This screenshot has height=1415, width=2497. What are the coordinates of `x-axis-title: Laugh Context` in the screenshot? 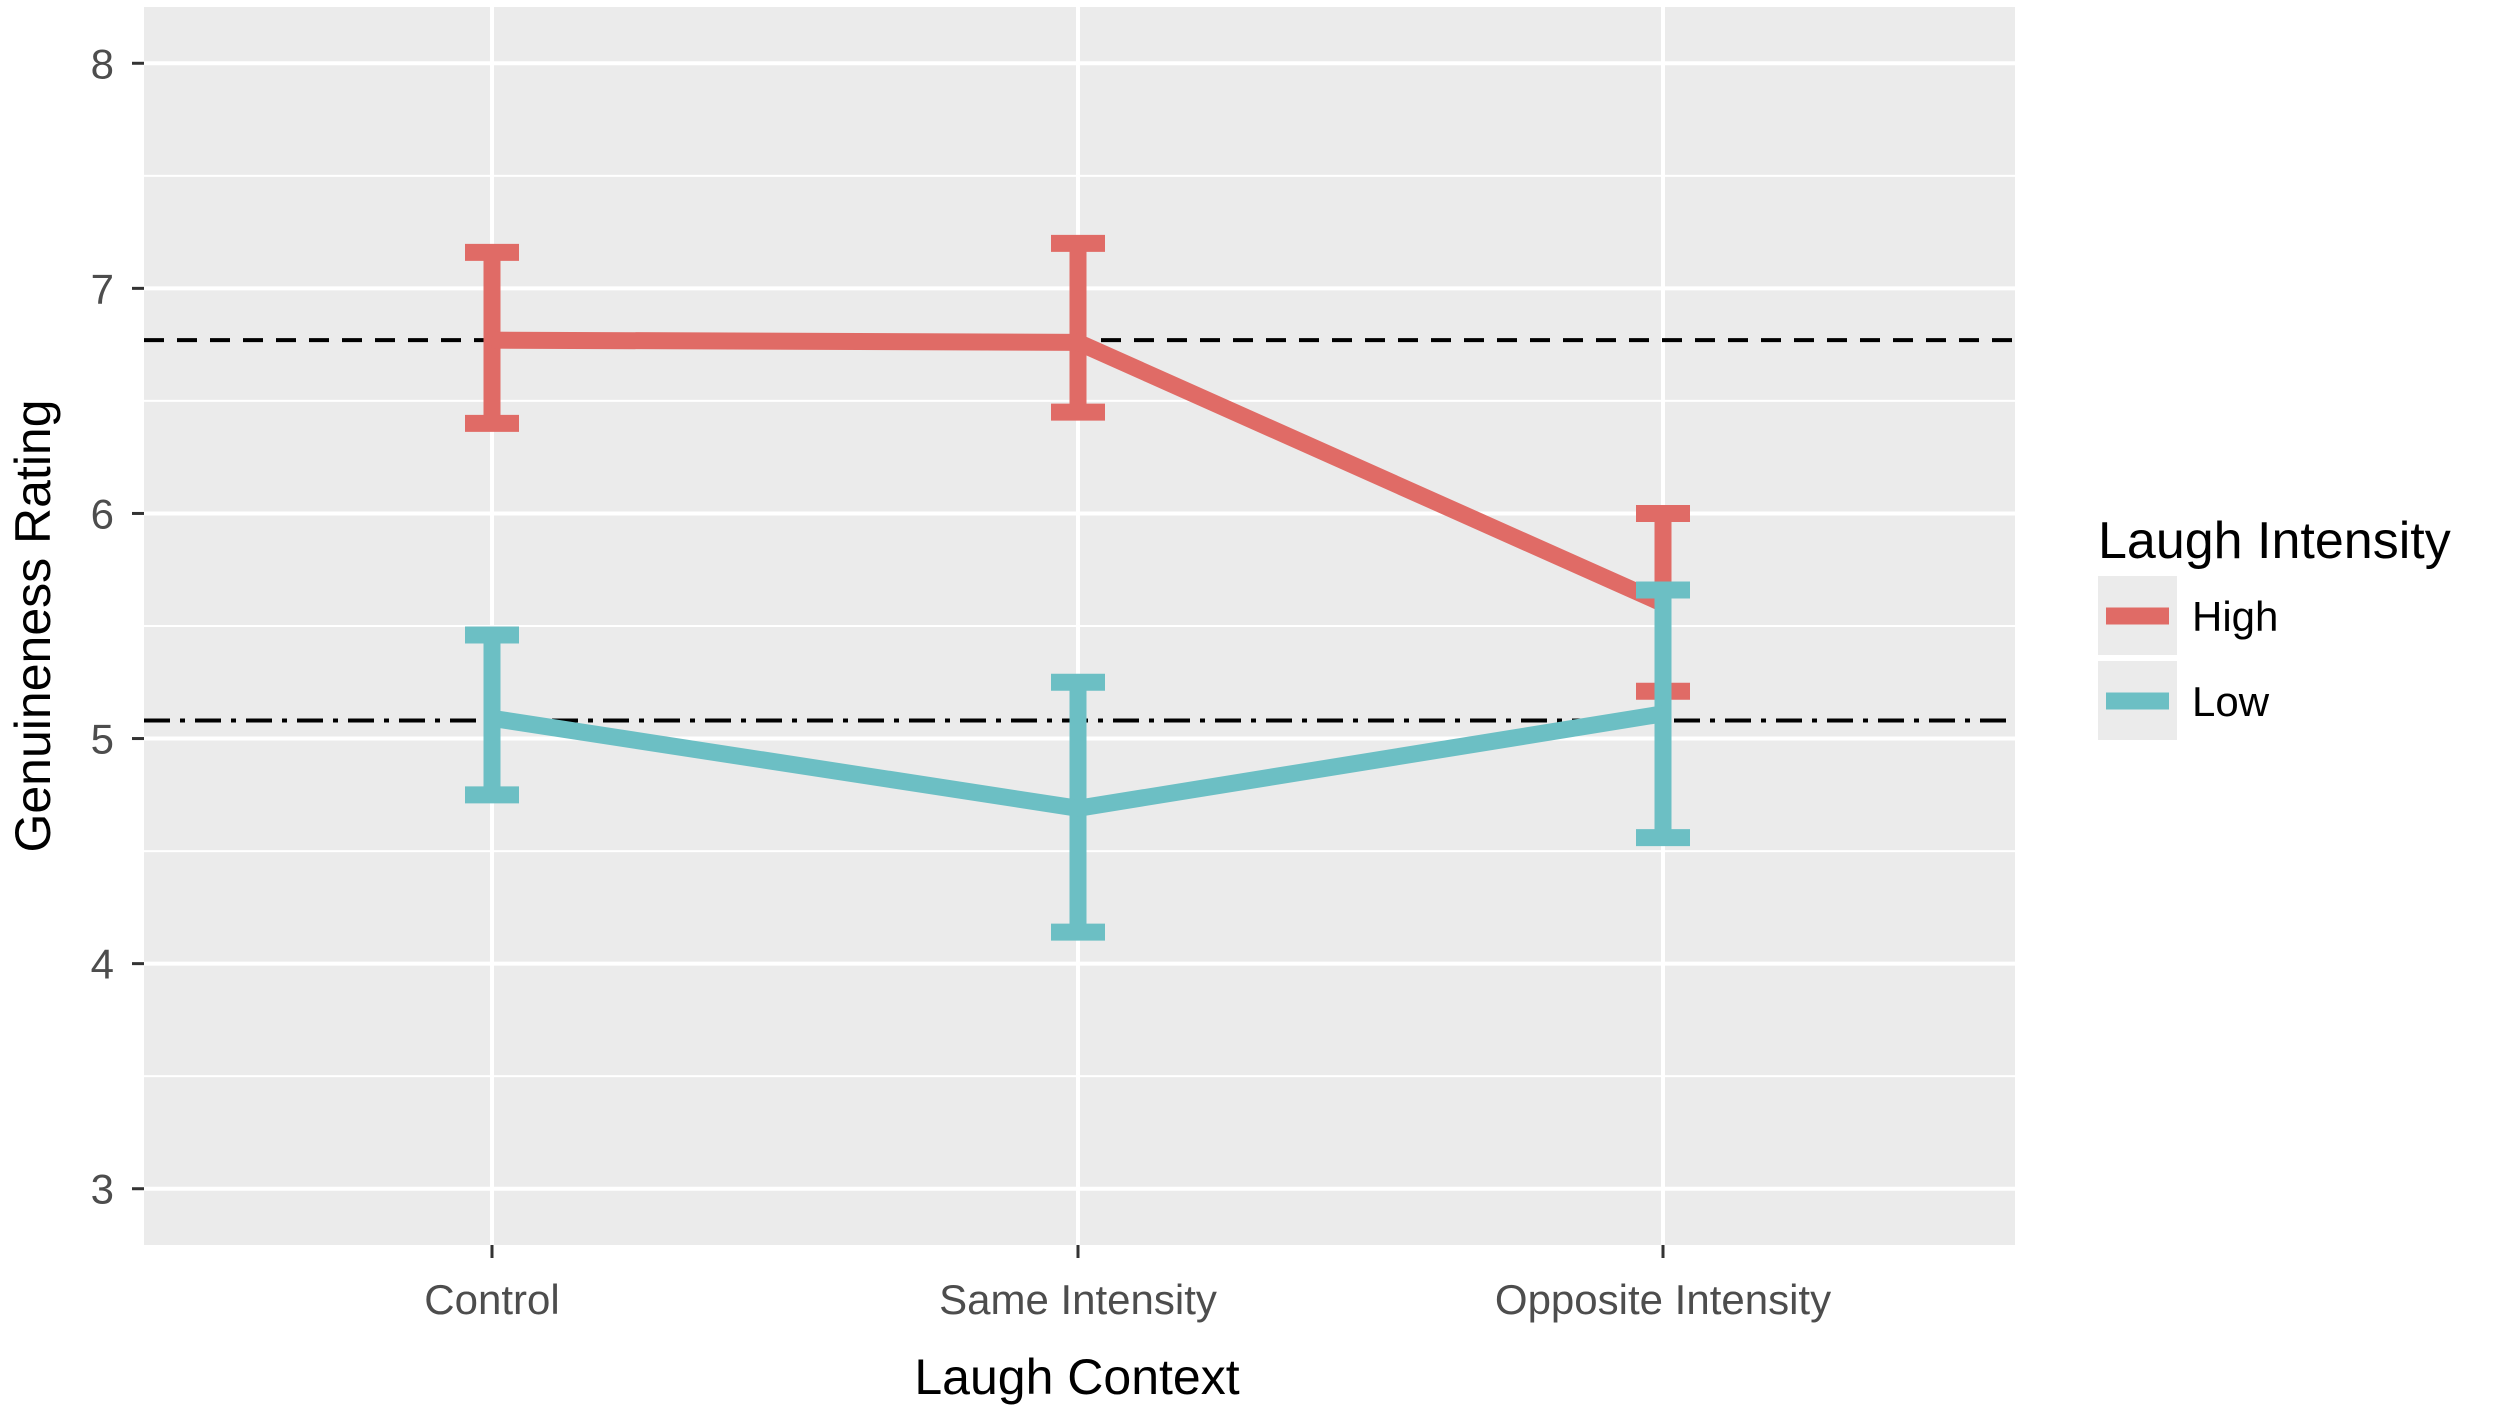 It's located at (1076, 1377).